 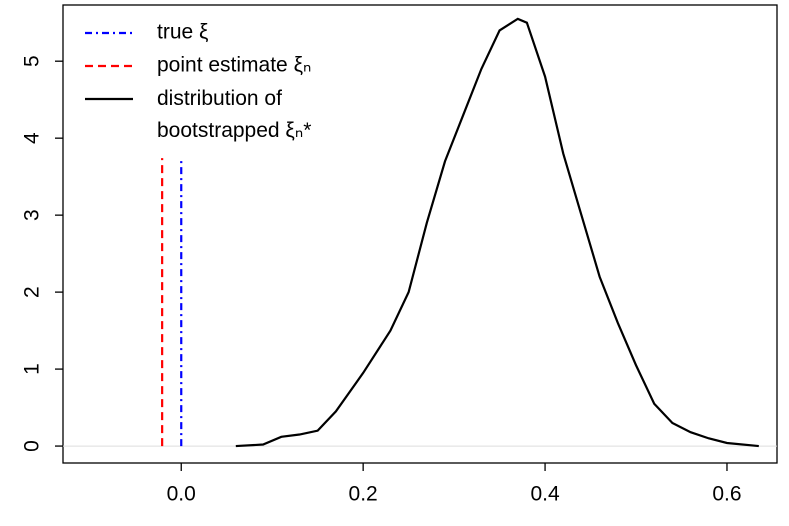 What do you see at coordinates (545, 494) in the screenshot?
I see `x-tick-label: 0.4` at bounding box center [545, 494].